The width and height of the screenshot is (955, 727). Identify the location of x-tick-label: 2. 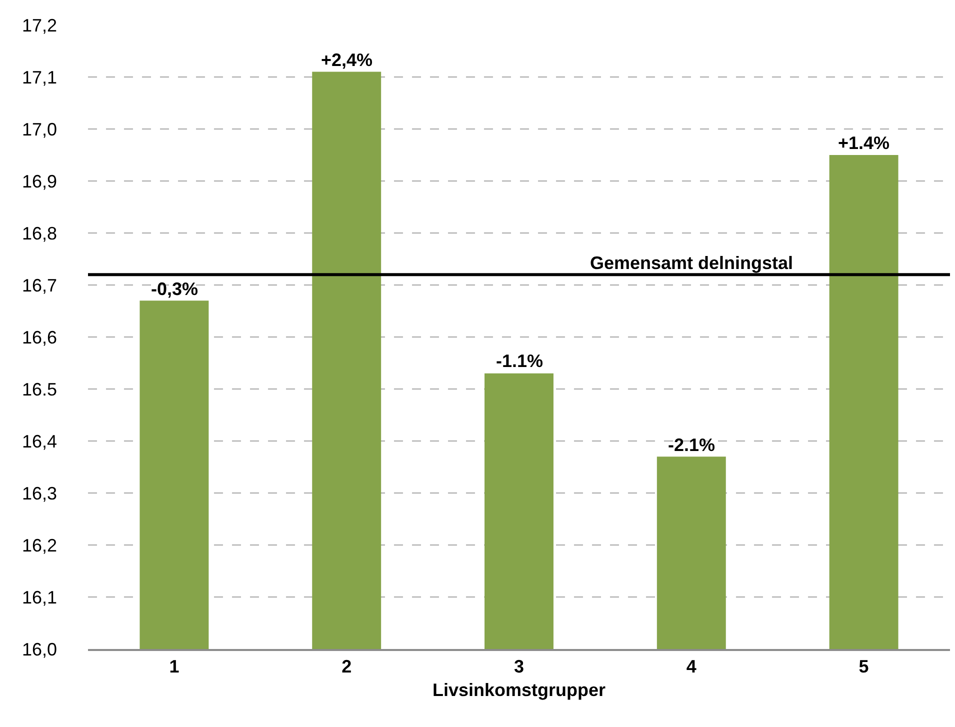
(347, 666).